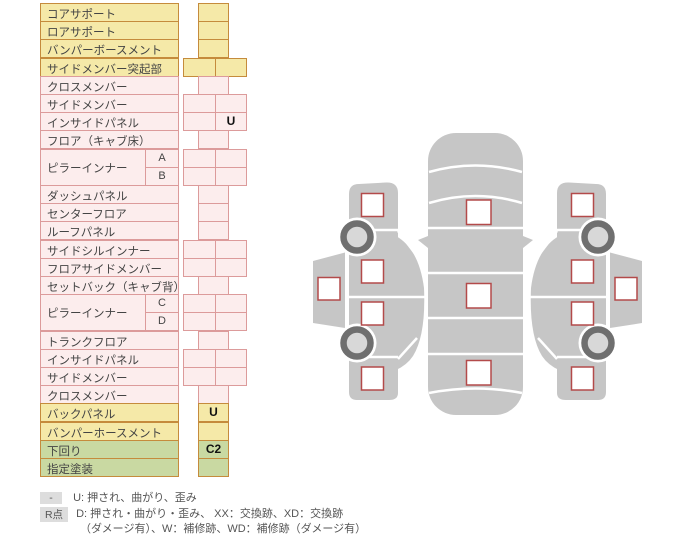 This screenshot has width=692, height=535. What do you see at coordinates (99, 252) in the screenshot?
I see `part-label-text: サイドシルインナー` at bounding box center [99, 252].